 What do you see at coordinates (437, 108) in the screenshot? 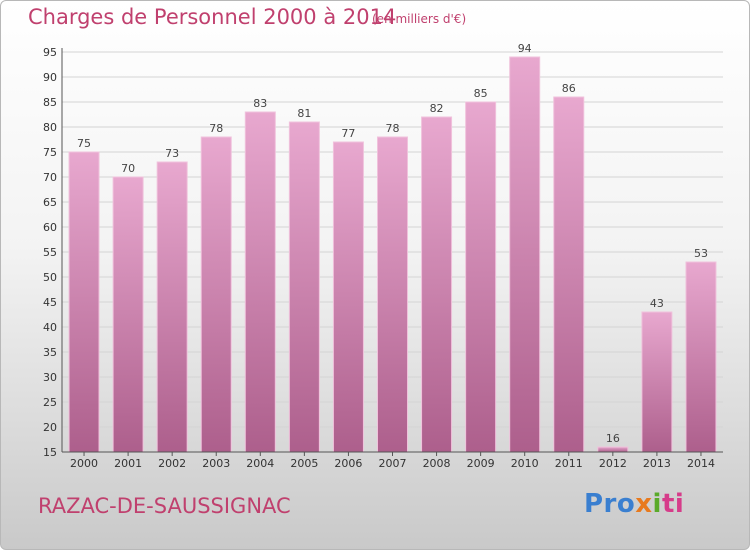
I see `data-label: 82` at bounding box center [437, 108].